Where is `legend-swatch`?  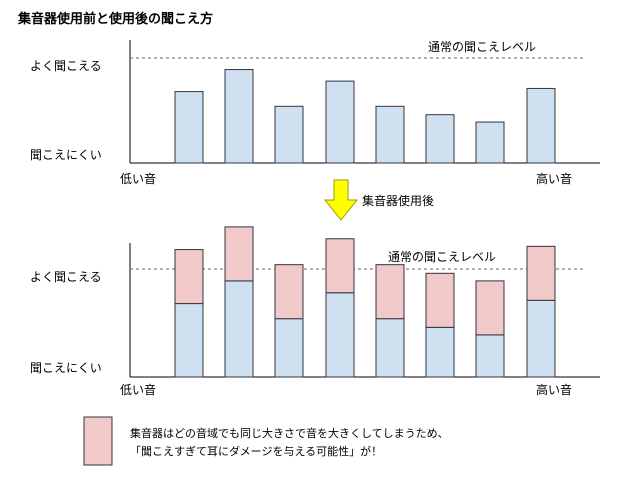 legend-swatch is located at coordinates (98, 441).